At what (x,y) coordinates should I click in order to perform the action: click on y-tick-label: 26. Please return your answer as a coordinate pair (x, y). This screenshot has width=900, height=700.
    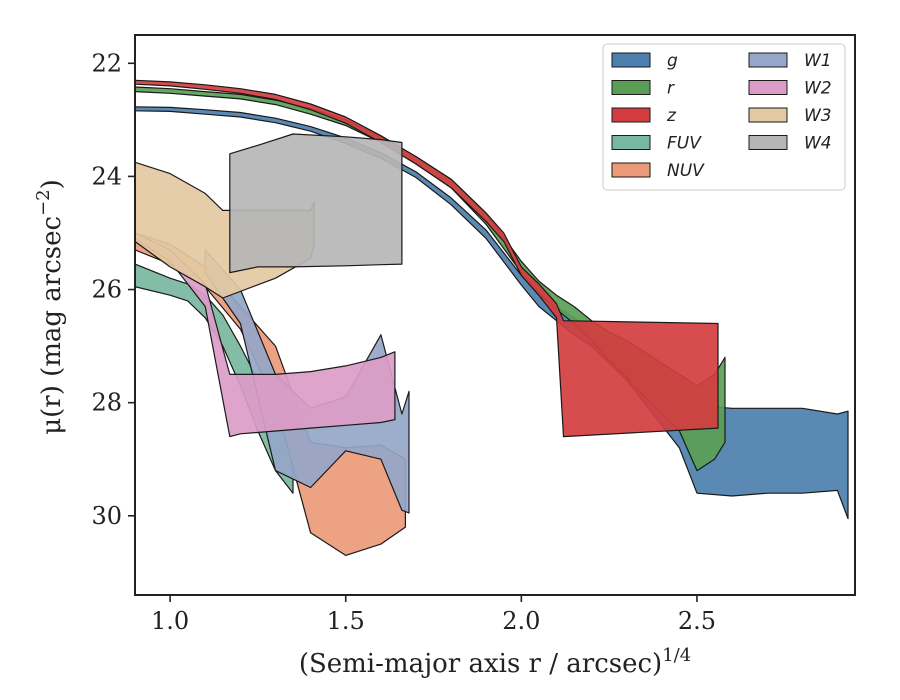
    Looking at the image, I should click on (106, 290).